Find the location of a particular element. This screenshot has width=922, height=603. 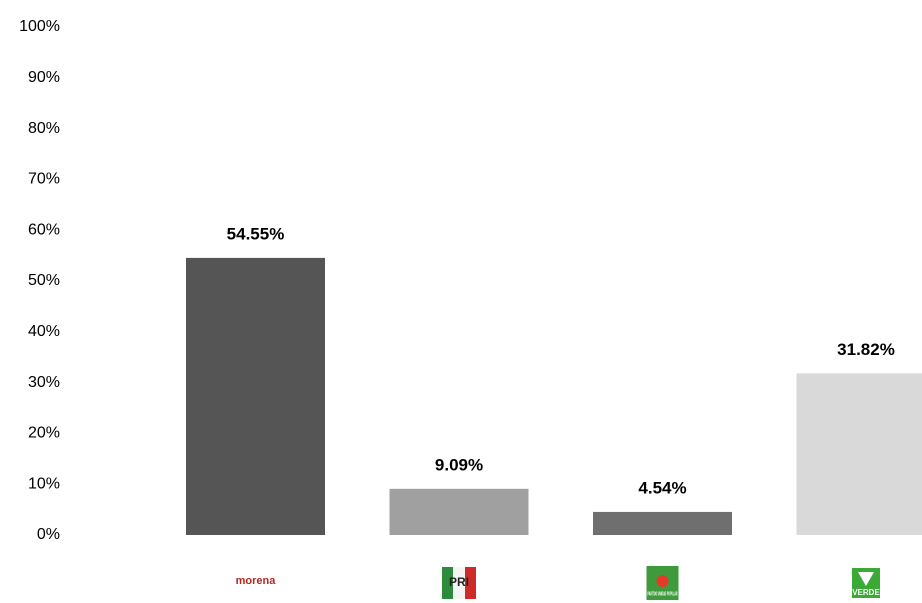

x-tick-label: morena is located at coordinates (256, 581).